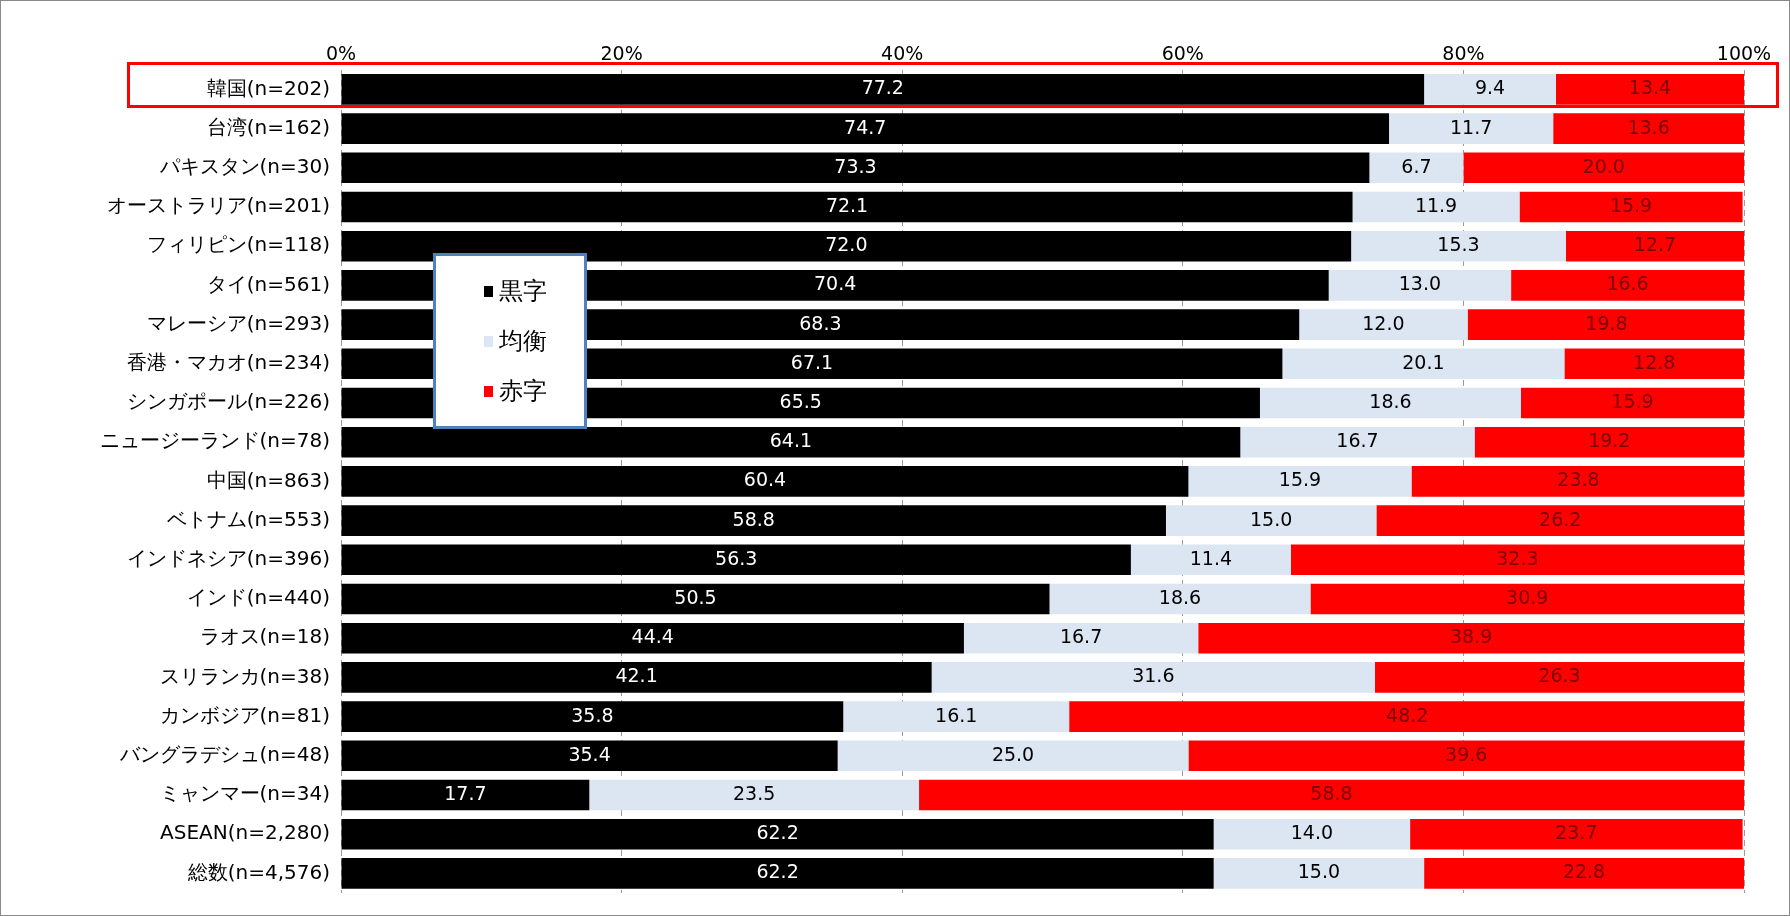  I want to click on data-label: 16.7, so click(1081, 636).